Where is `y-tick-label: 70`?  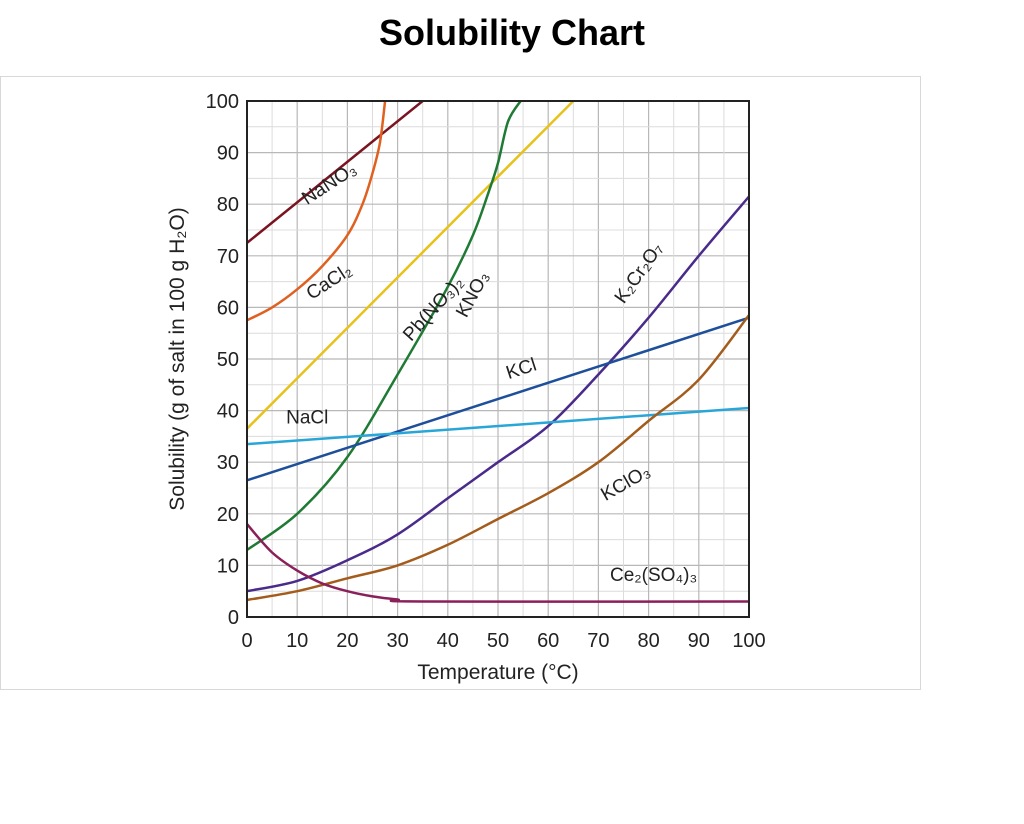 y-tick-label: 70 is located at coordinates (228, 257).